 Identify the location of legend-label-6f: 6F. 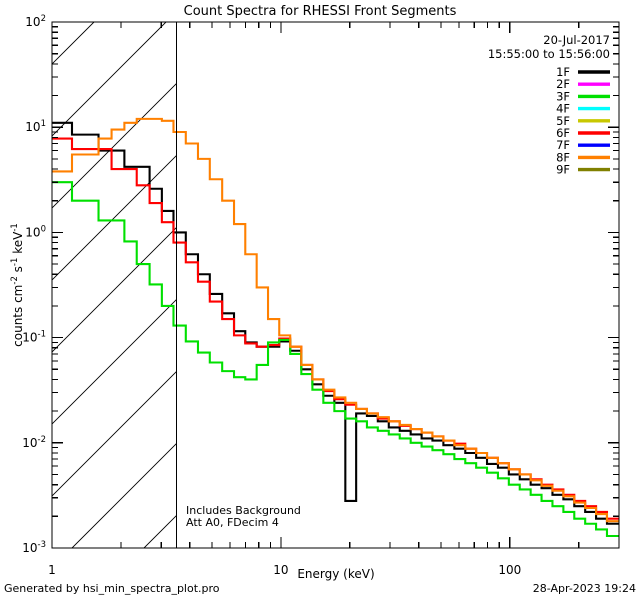
(563, 133).